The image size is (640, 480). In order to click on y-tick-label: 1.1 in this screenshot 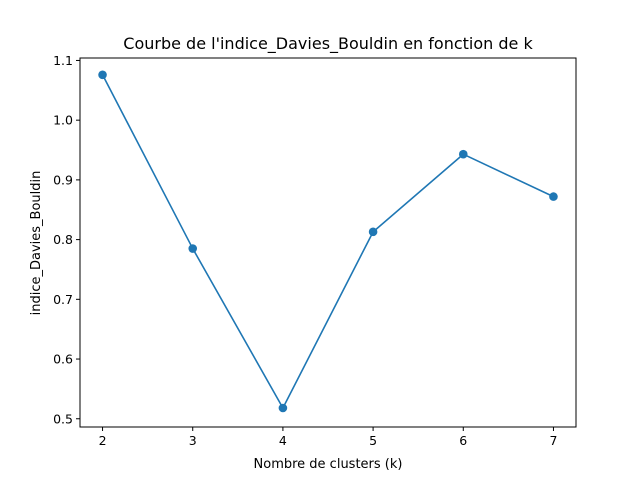, I will do `click(63, 60)`.